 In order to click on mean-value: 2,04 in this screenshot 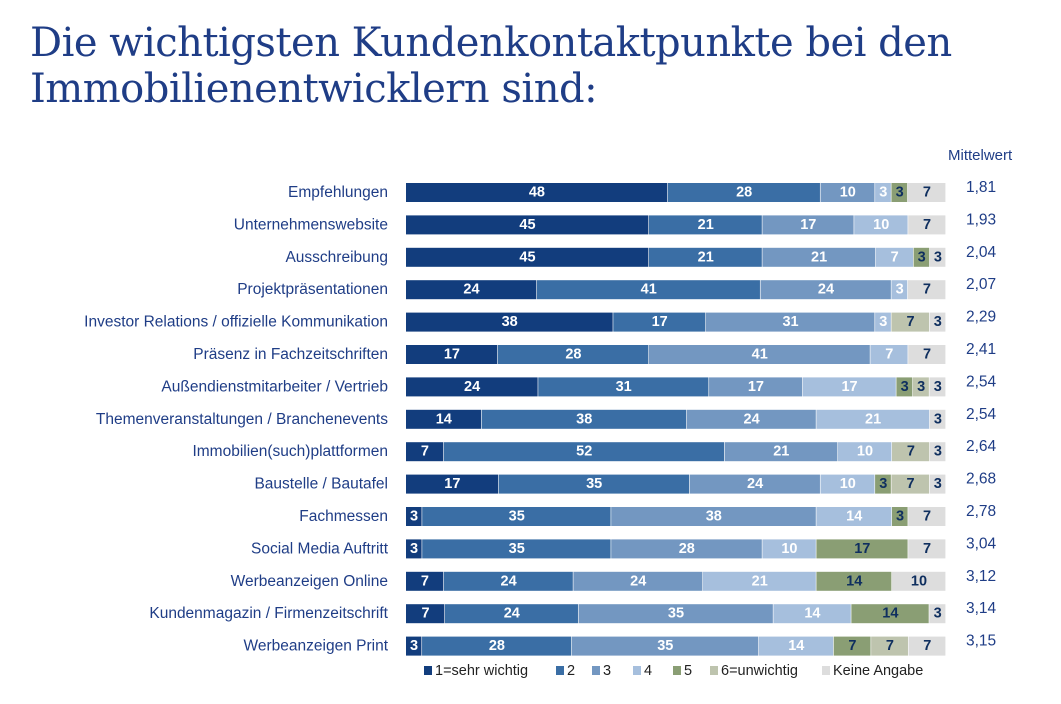, I will do `click(981, 252)`.